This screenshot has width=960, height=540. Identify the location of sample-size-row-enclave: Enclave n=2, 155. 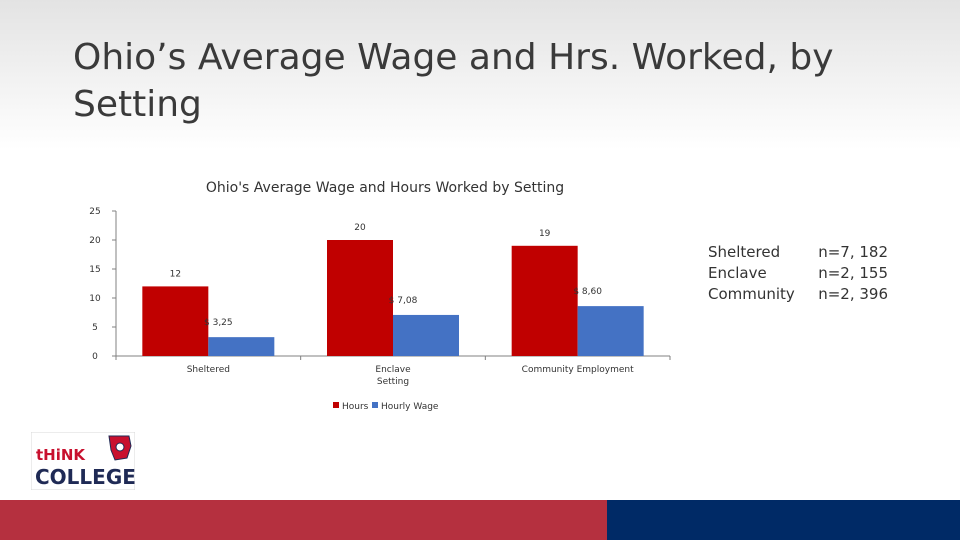
(798, 273).